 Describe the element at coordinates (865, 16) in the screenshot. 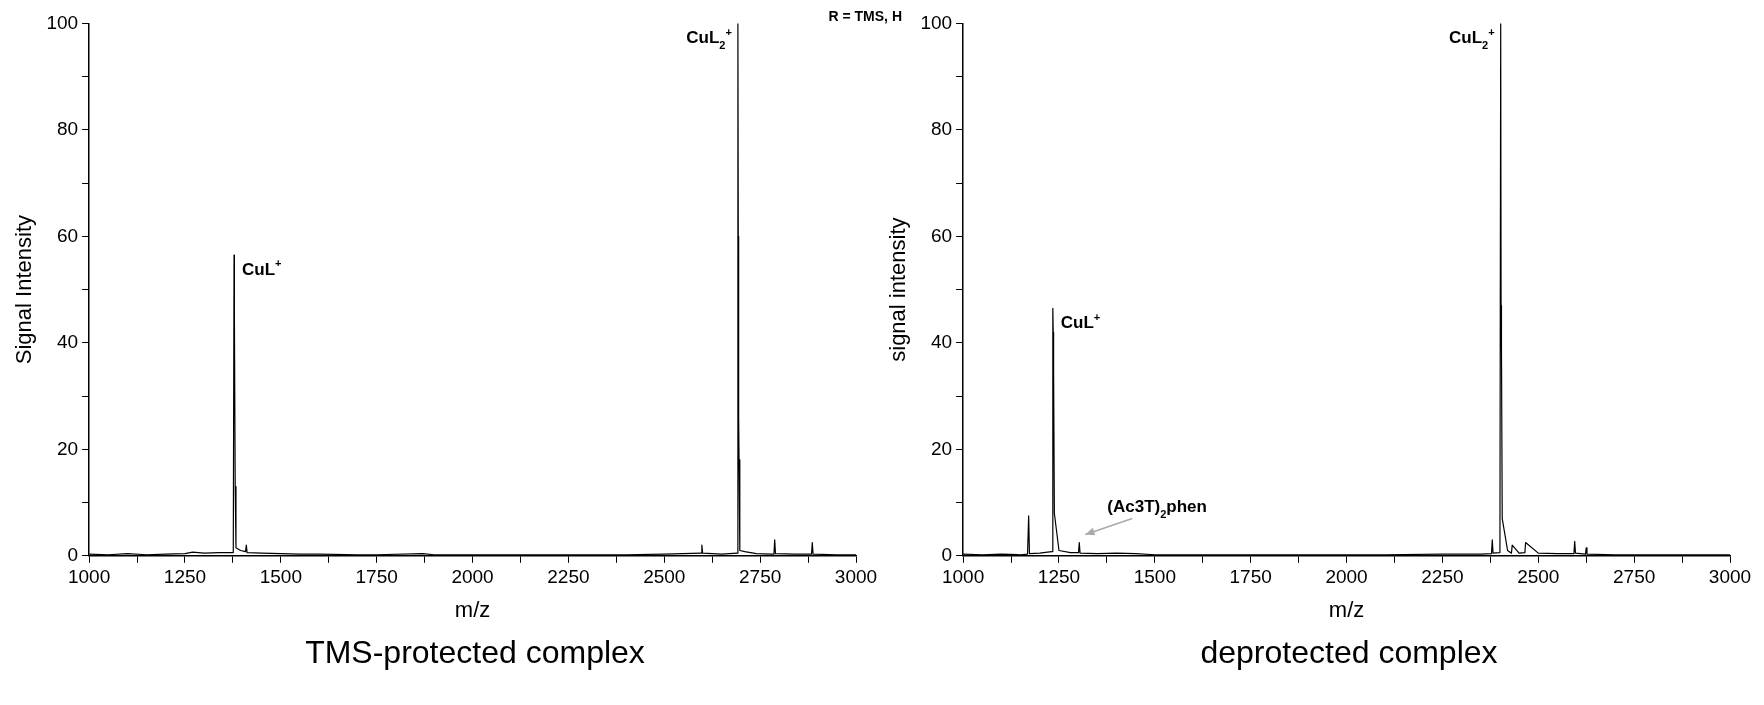

I see `annotation: R = TMS, H` at that location.